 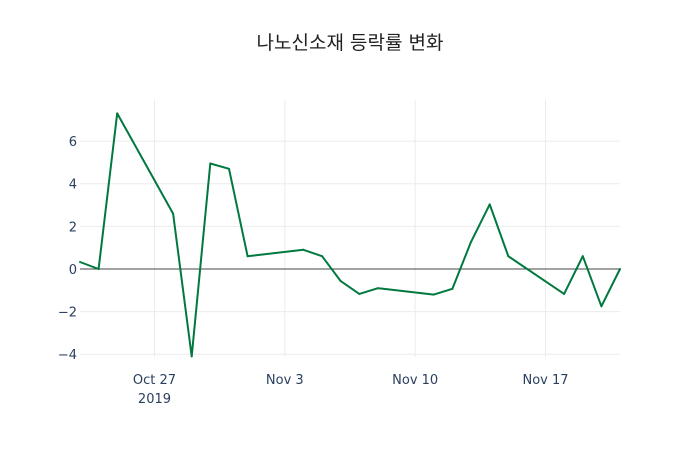 What do you see at coordinates (67, 249) in the screenshot?
I see `y-axis: −4 −2 0 2 4 6` at bounding box center [67, 249].